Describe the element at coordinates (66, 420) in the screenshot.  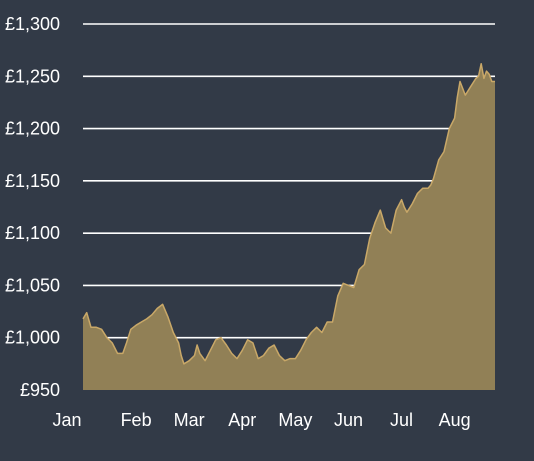
I see `x-tick-label: Jan` at that location.